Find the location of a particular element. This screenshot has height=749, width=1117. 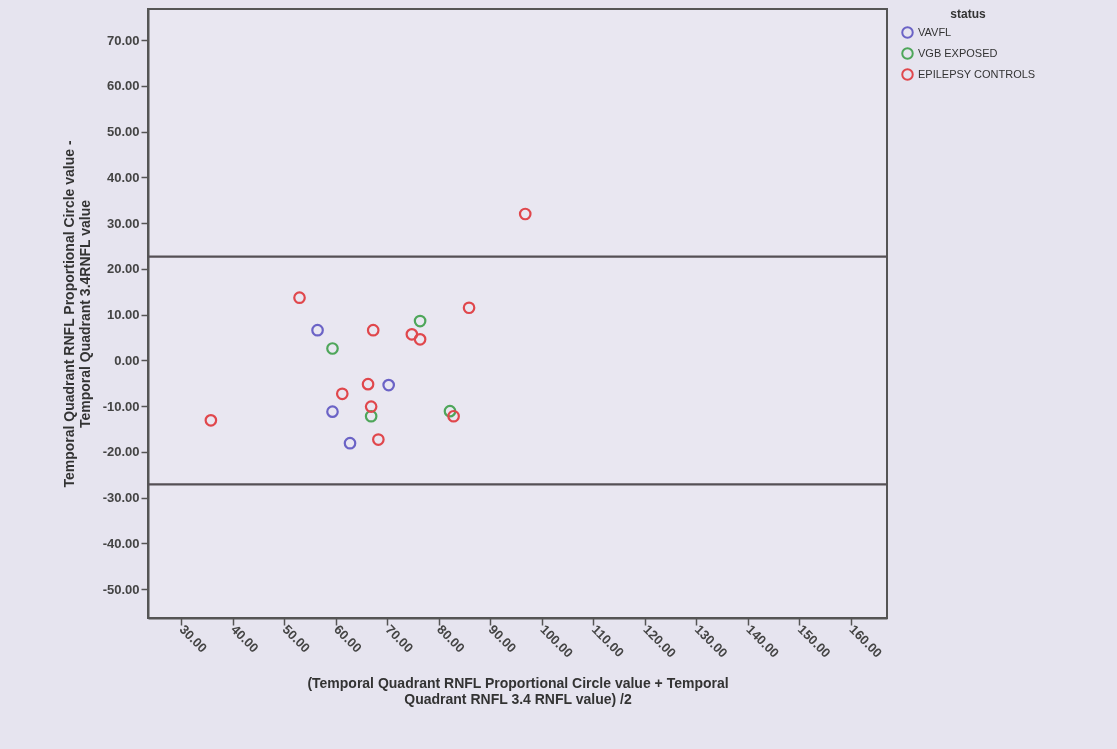

y-tick-label: -20.00 is located at coordinates (121, 452).